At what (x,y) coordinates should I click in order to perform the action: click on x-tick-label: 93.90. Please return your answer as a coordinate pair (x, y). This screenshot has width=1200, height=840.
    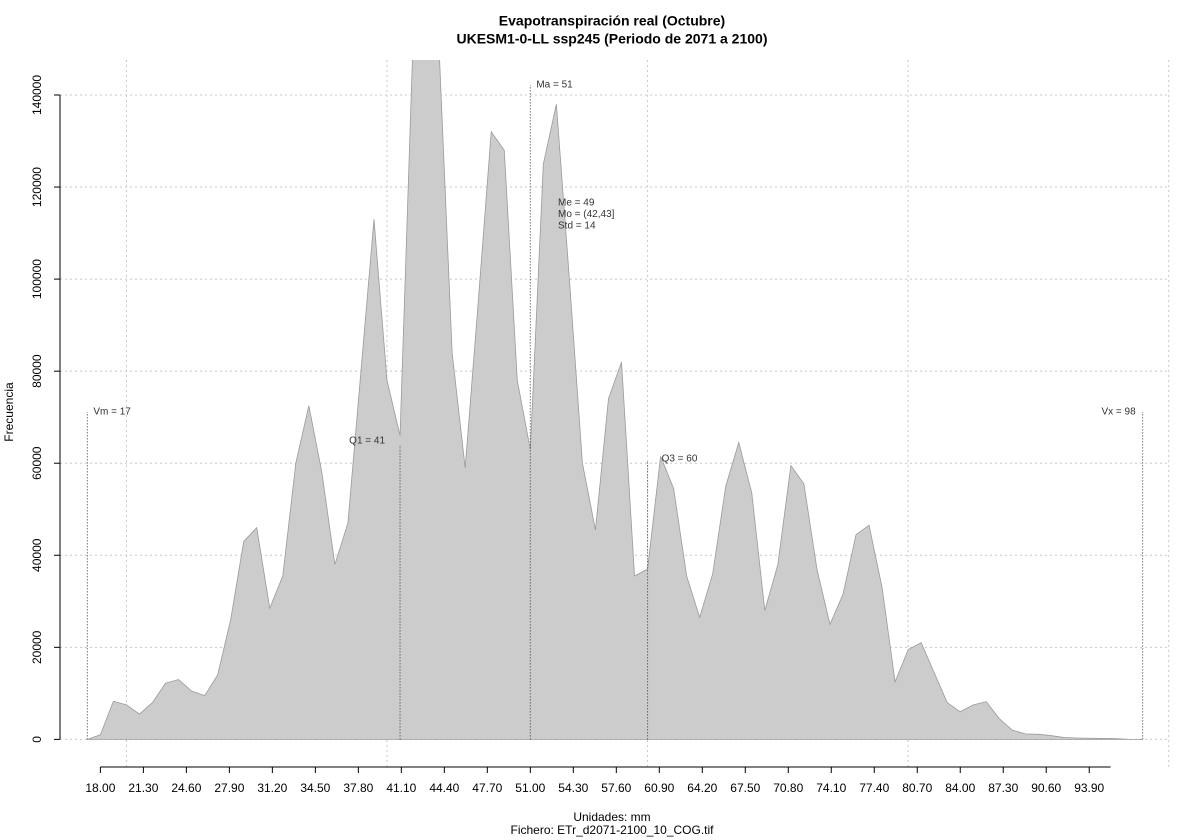
    Looking at the image, I should click on (1089, 788).